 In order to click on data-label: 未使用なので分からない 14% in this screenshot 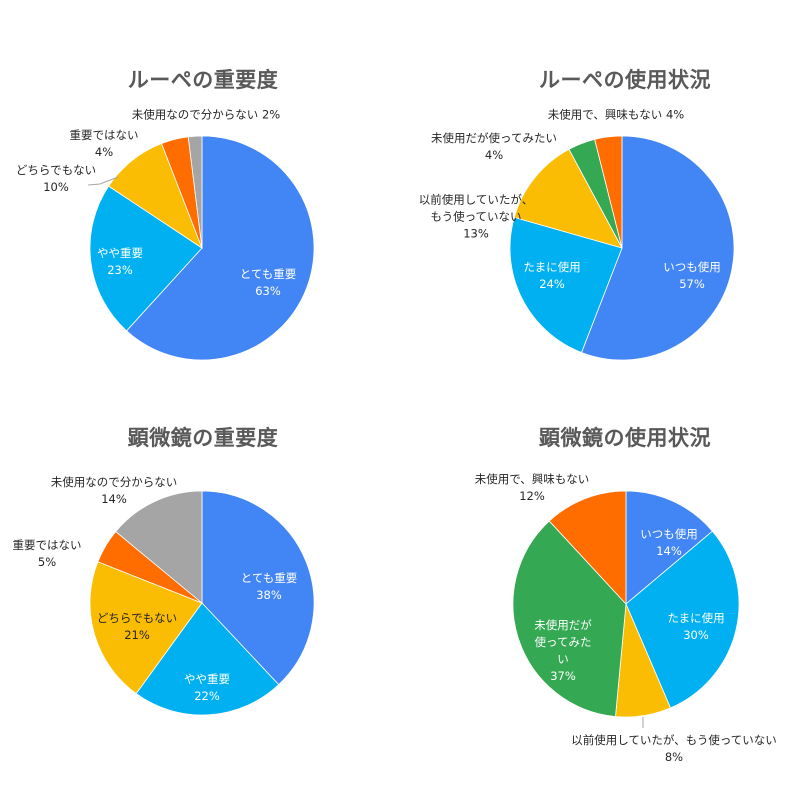, I will do `click(114, 491)`.